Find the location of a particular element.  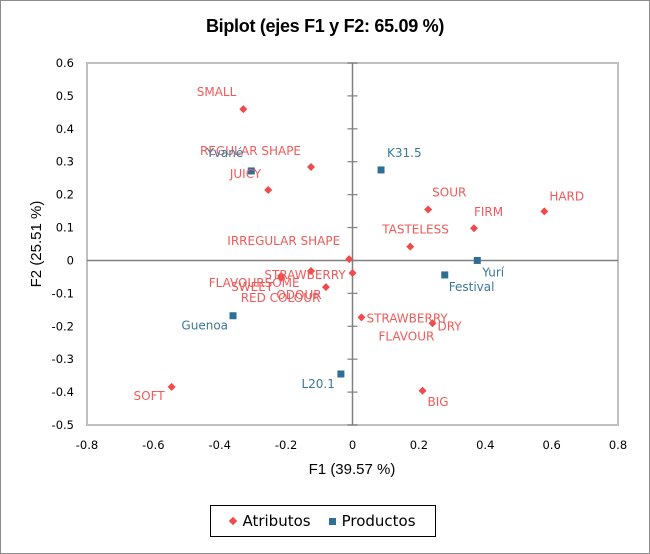

attribute-label: FIRM is located at coordinates (488, 212).